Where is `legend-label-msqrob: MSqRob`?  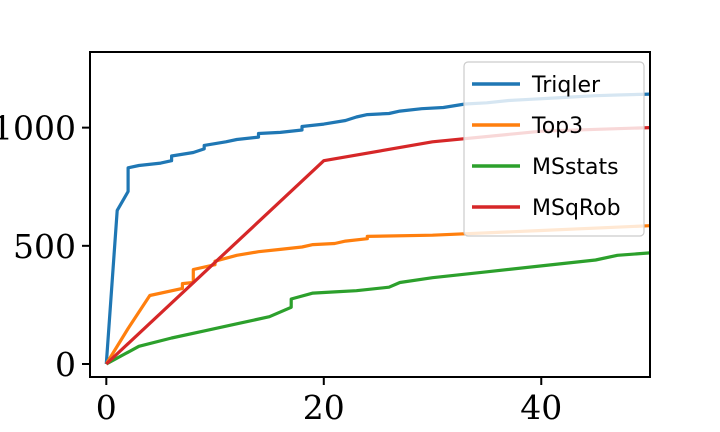 legend-label-msqrob: MSqRob is located at coordinates (576, 208).